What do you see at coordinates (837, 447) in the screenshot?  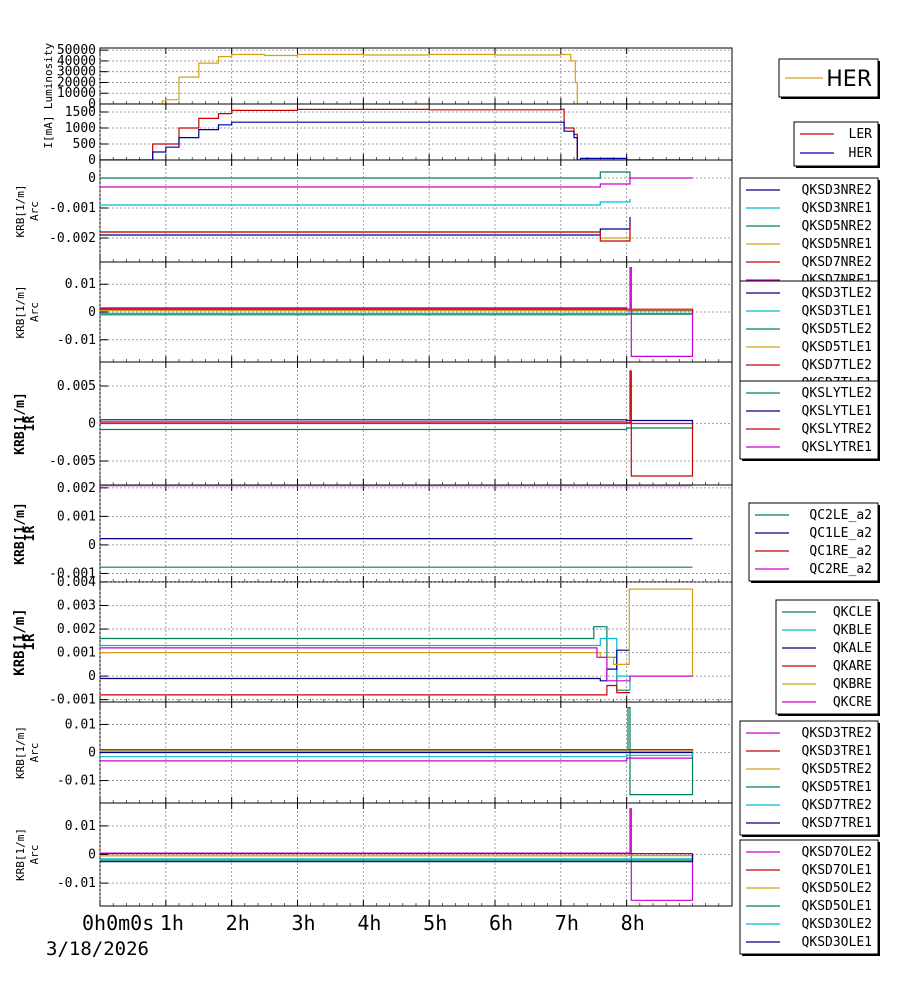 I see `legend-label: QKSLYTRE1` at bounding box center [837, 447].